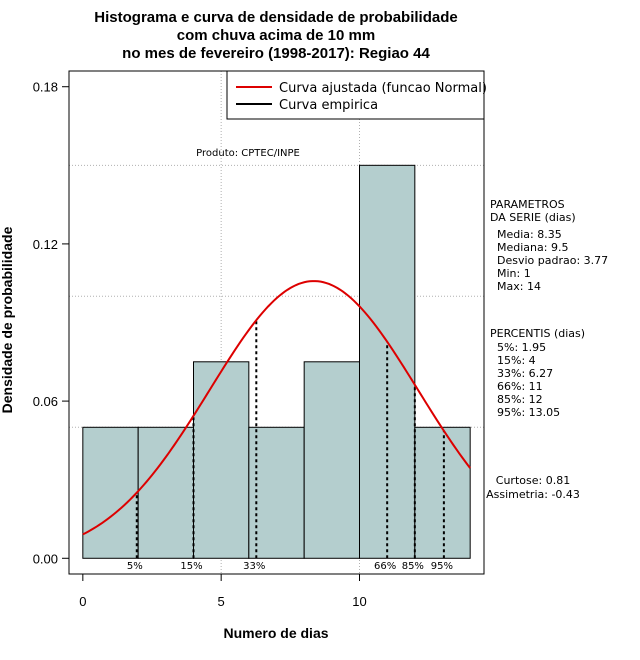 This screenshot has width=640, height=660. I want to click on shape-stat: Curtose: 0.81, so click(533, 480).